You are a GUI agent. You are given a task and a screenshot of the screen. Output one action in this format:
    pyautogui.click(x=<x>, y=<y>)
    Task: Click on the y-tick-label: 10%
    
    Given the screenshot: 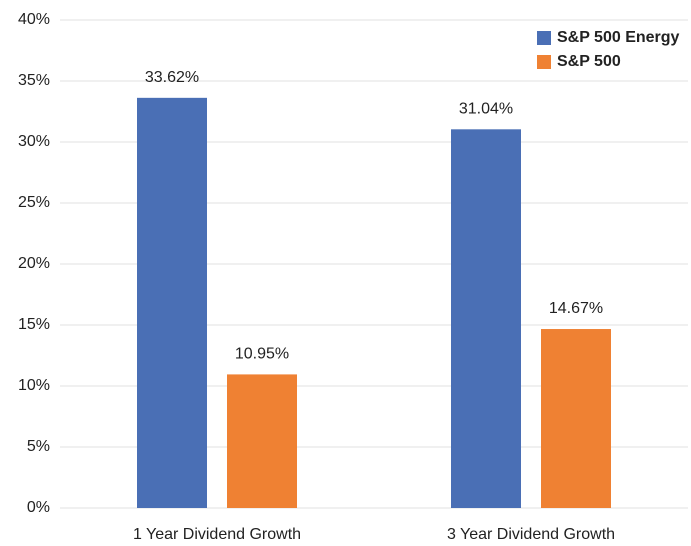 What is the action you would take?
    pyautogui.click(x=34, y=385)
    